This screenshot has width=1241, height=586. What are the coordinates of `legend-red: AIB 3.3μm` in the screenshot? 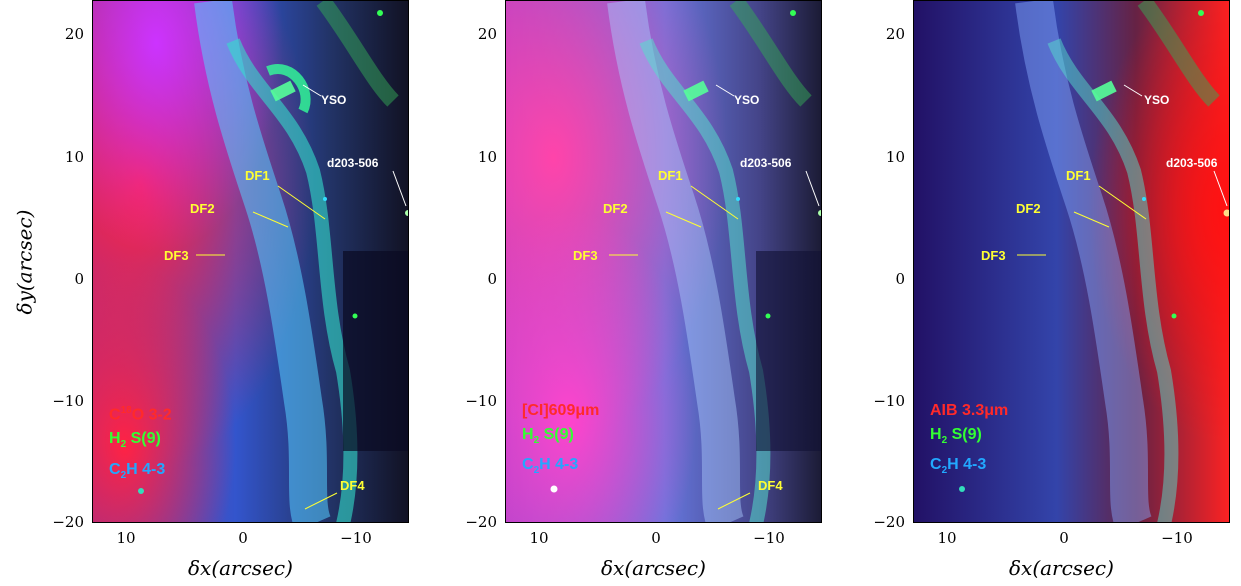 It's located at (969, 410).